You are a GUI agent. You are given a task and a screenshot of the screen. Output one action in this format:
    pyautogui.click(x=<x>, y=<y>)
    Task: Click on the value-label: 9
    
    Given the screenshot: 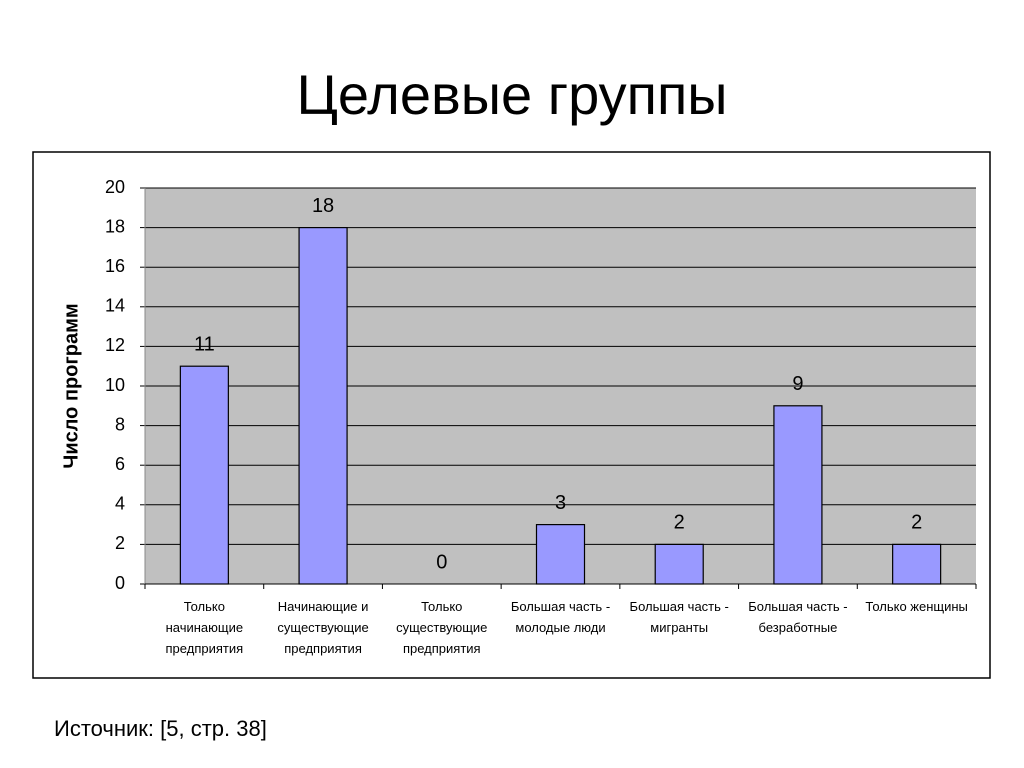 What is the action you would take?
    pyautogui.click(x=797, y=384)
    